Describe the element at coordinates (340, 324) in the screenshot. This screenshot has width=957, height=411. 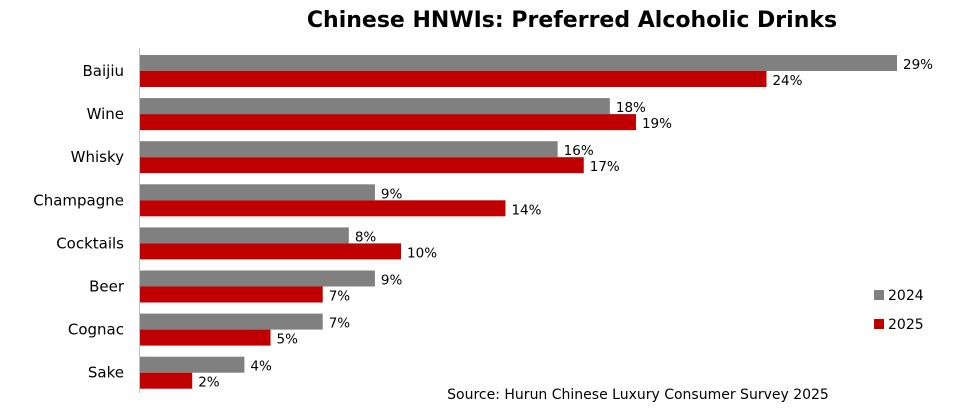
I see `data-label-cognac-2024: 7%` at that location.